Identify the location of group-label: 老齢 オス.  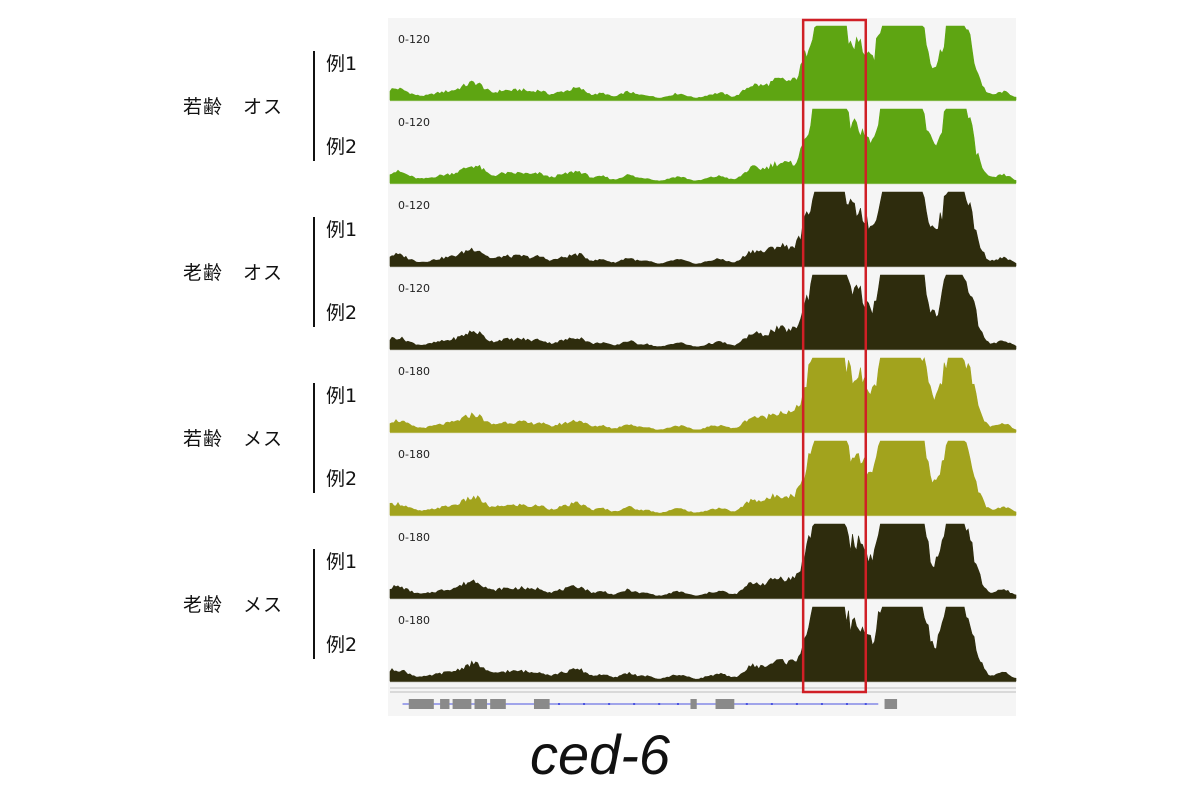
(233, 273).